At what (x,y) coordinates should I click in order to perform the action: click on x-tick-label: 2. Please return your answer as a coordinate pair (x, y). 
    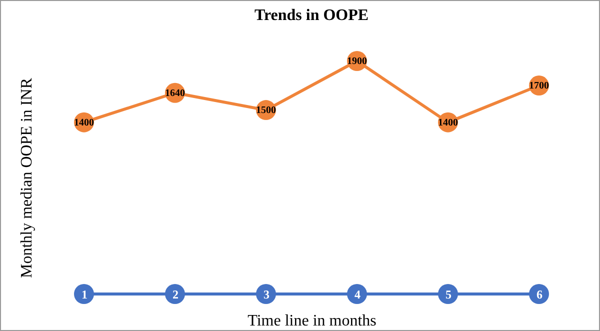
    Looking at the image, I should click on (175, 295).